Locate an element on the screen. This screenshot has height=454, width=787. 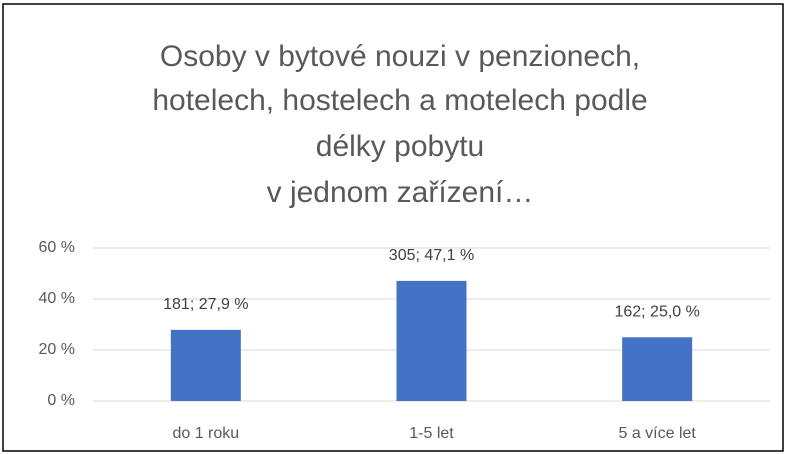
chart-title: hotelech, hostelech a motelech podle is located at coordinates (399, 100).